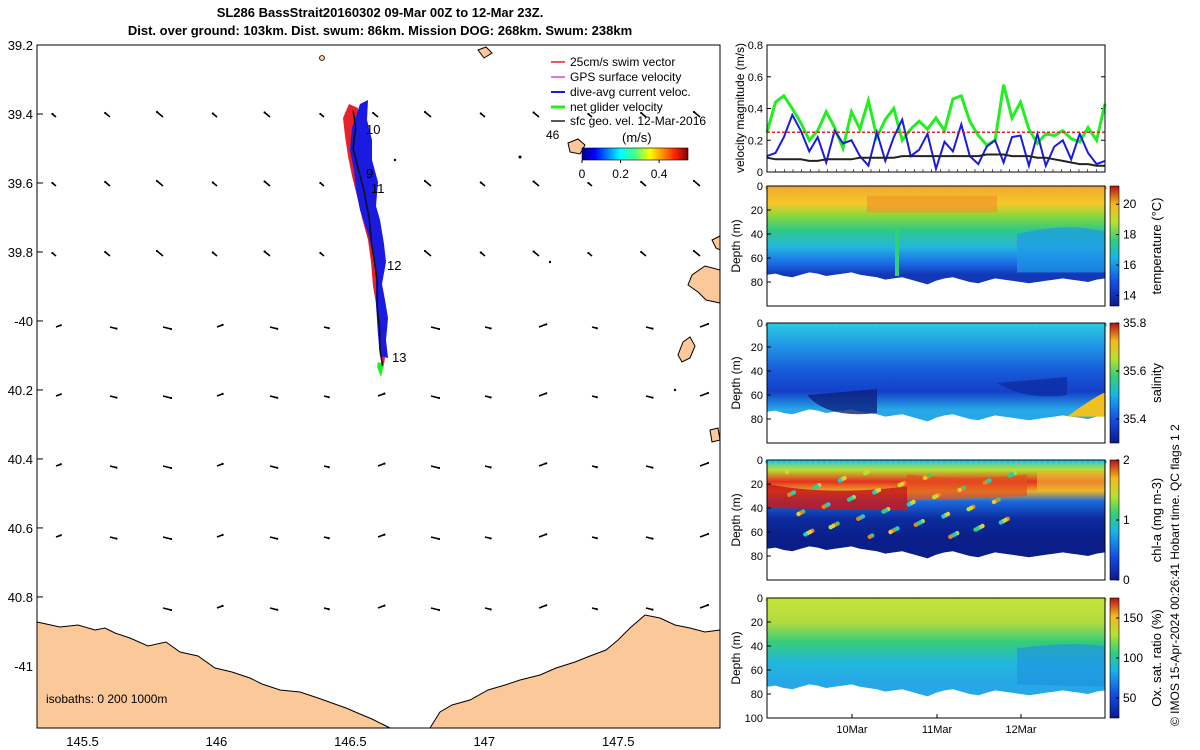 The image size is (1200, 750). I want to click on legend-item: dive-avg current veloc., so click(630, 92).